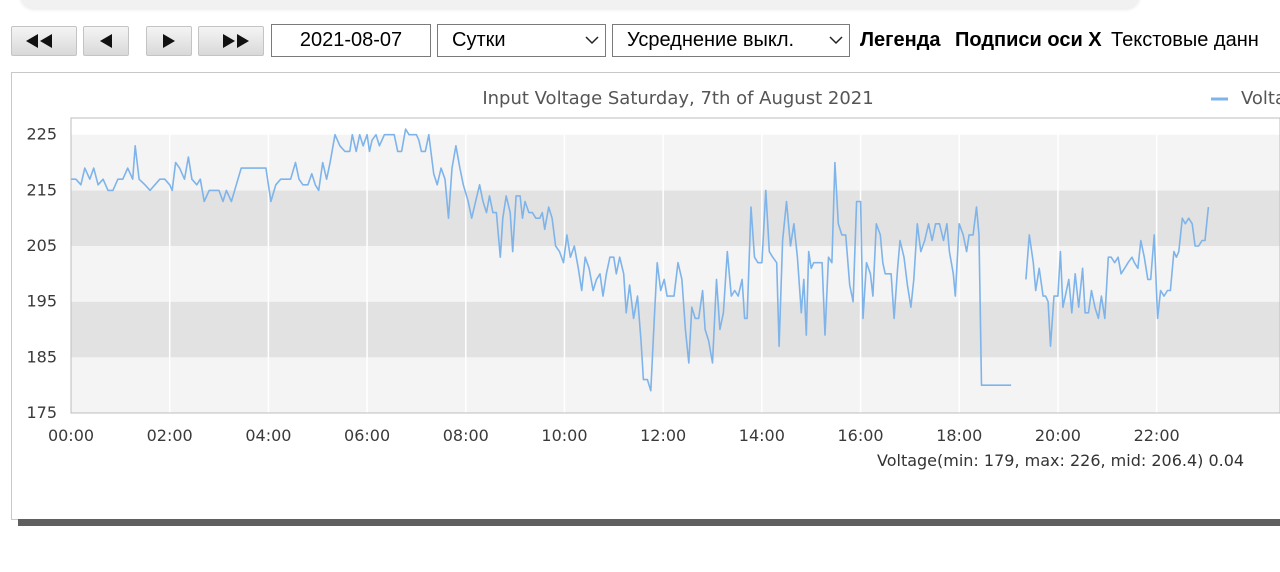  I want to click on left-arrow-icon, so click(106, 41).